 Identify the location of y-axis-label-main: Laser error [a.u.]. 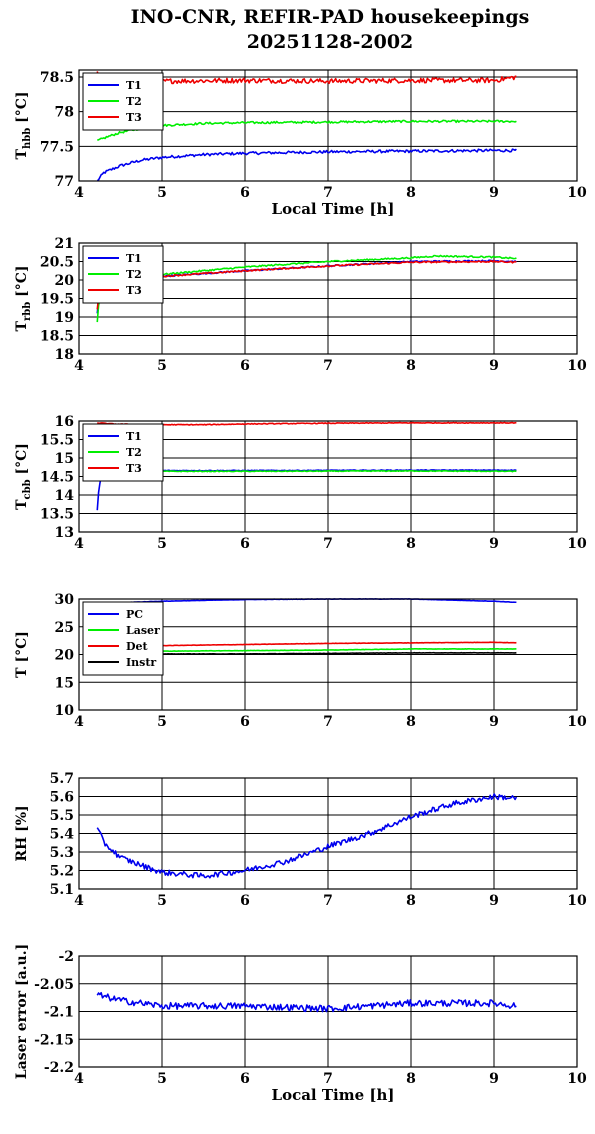
(22, 1011).